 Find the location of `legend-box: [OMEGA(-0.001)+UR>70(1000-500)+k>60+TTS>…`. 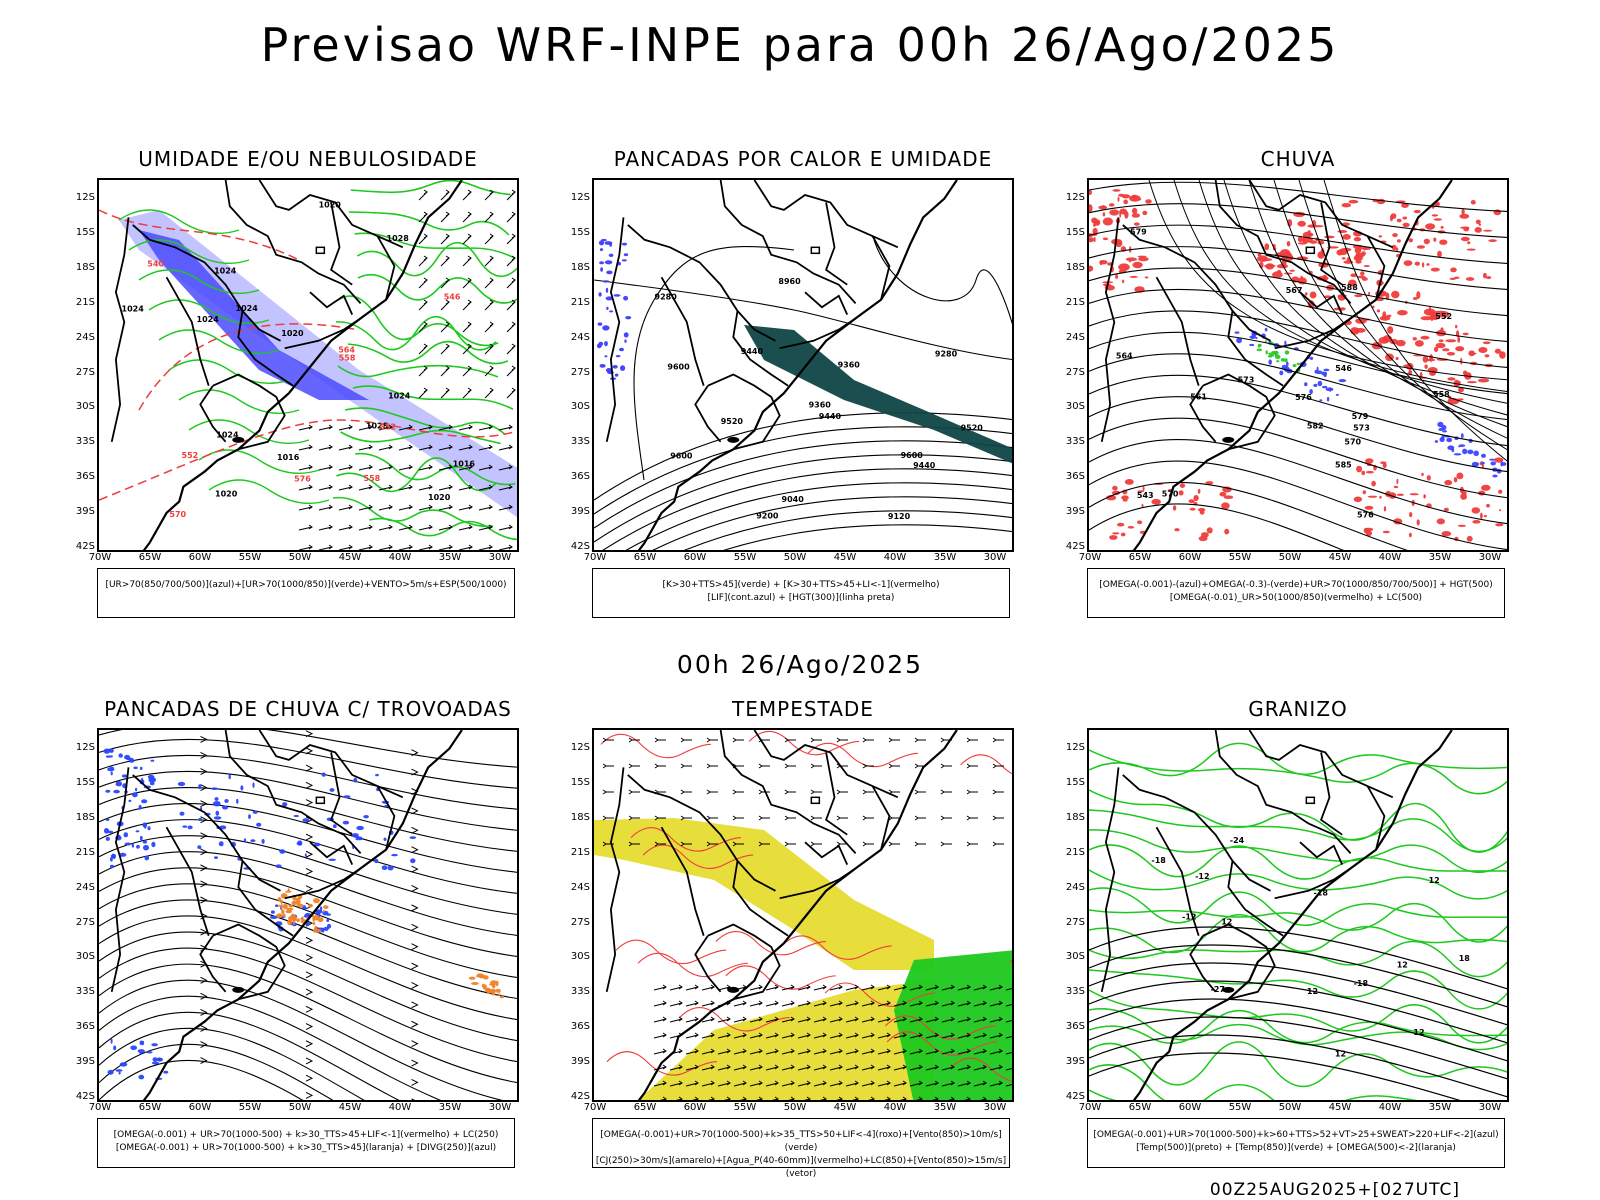

legend-box: [OMEGA(-0.001)+UR>70(1000-500)+k>60+TTS>… is located at coordinates (1296, 1143).